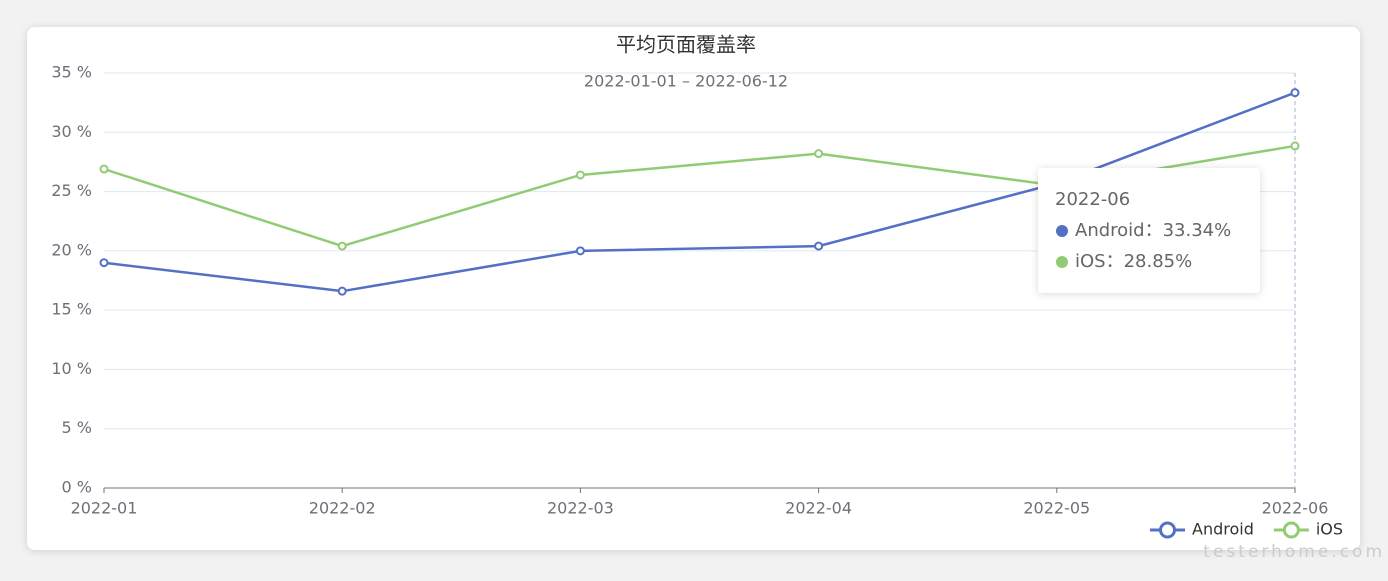 The height and width of the screenshot is (581, 1388). Describe the element at coordinates (686, 81) in the screenshot. I see `chart-subtitle: 2022-01-01 – 2022-06-12` at that location.